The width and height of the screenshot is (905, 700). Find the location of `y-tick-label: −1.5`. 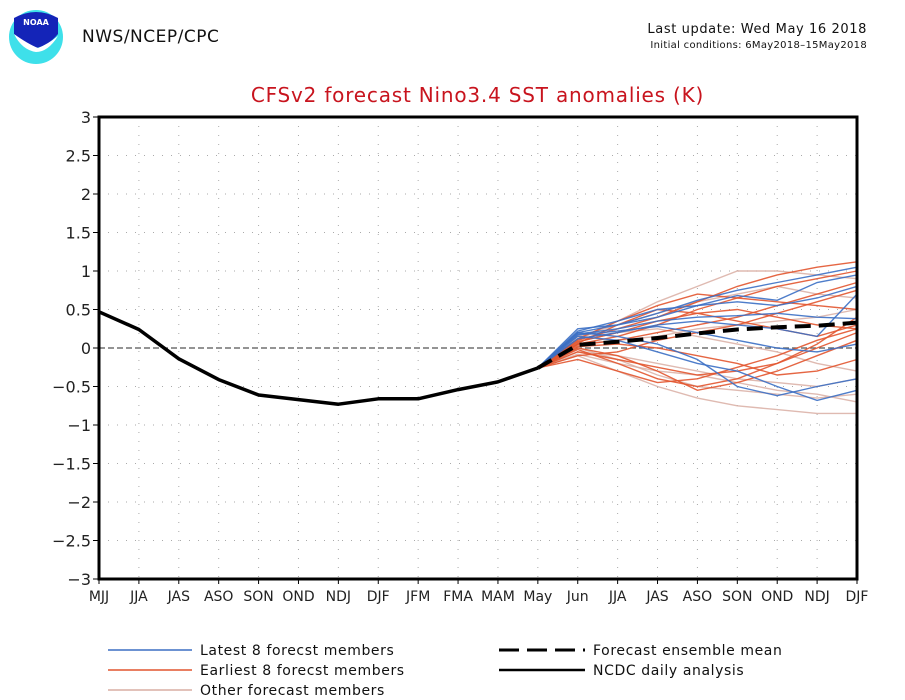

y-tick-label: −1.5 is located at coordinates (71, 464).